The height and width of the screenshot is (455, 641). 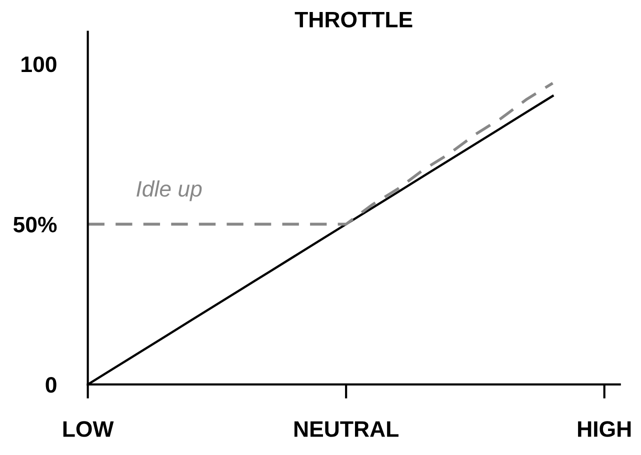 I want to click on x-tick-label: HIGH, so click(x=604, y=429).